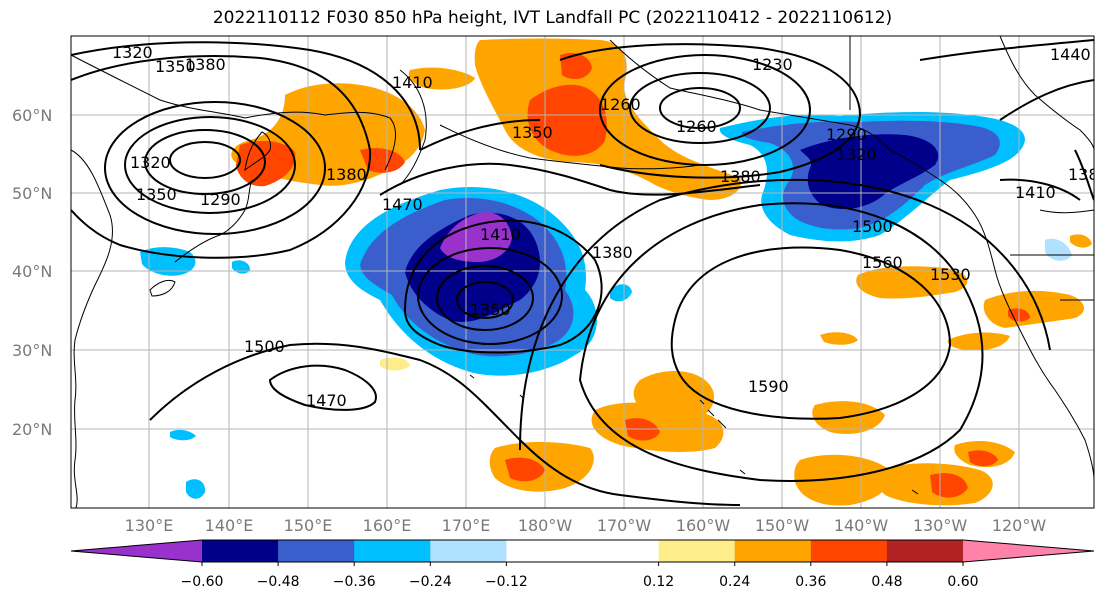 Image resolution: width=1105 pixels, height=601 pixels. I want to click on lon-label: 120°W, so click(1019, 525).